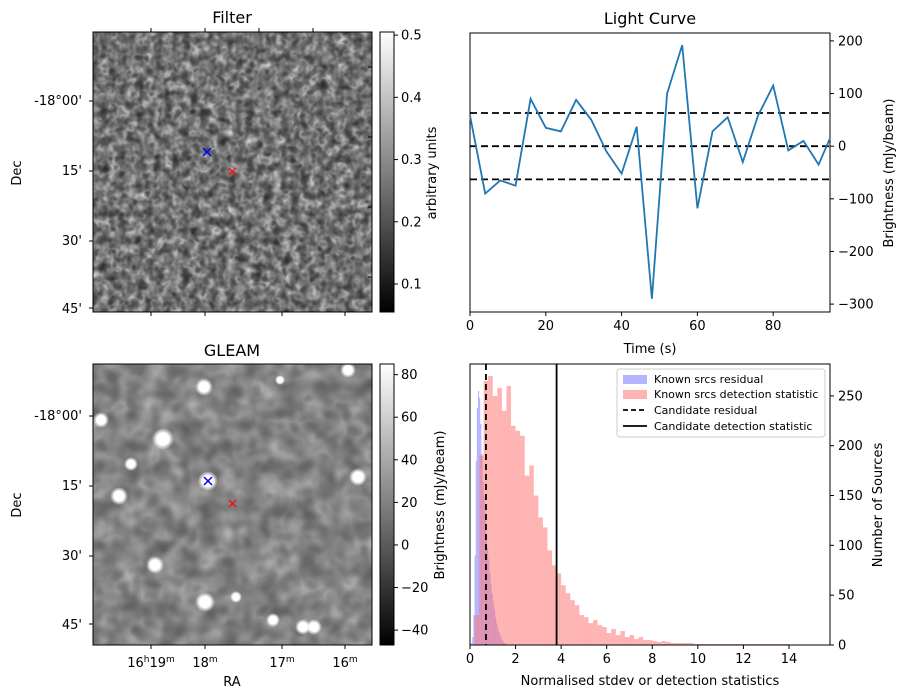 The image size is (907, 699). Describe the element at coordinates (72, 556) in the screenshot. I see `gleam-dec-tick: 30'` at that location.